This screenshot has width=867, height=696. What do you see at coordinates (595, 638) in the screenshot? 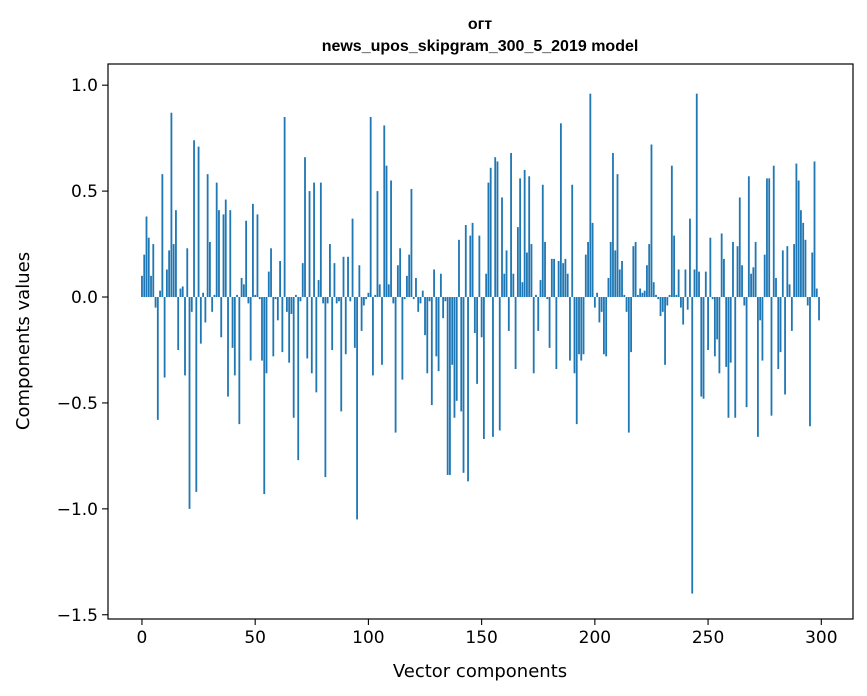
I see `x-tick-label: 200` at bounding box center [595, 638].